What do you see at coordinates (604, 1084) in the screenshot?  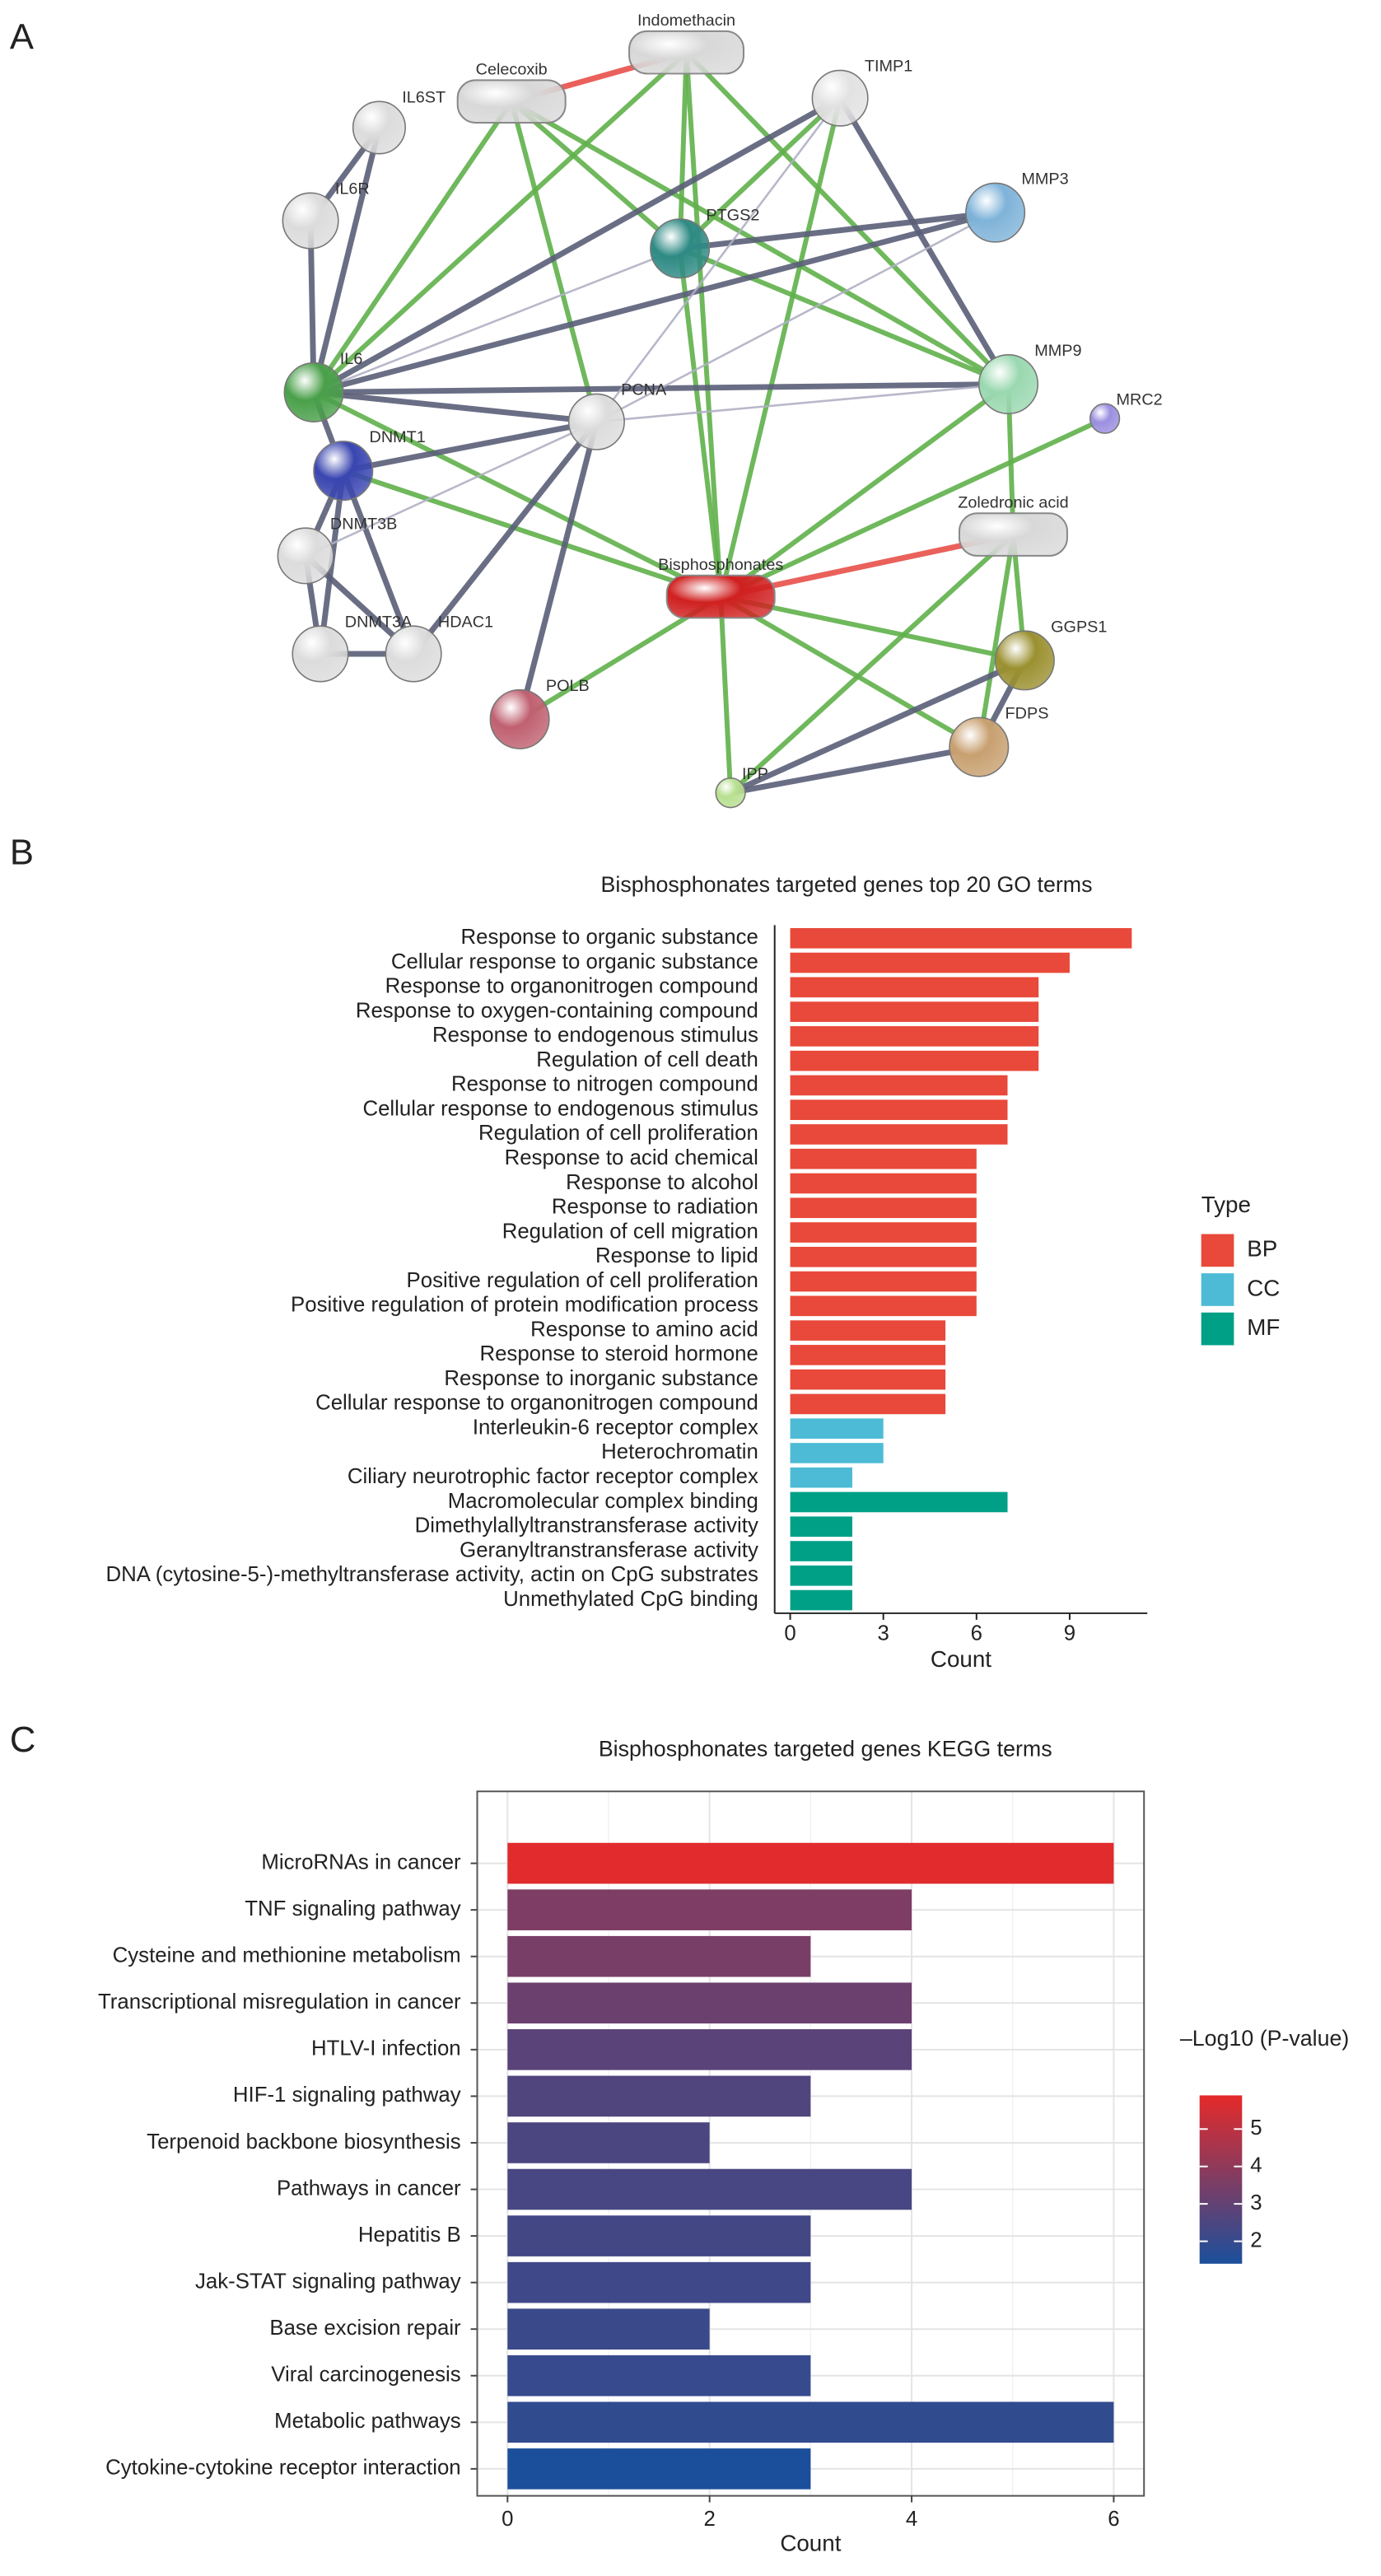 I see `y-tick-label: Response to nitrogen compound` at bounding box center [604, 1084].